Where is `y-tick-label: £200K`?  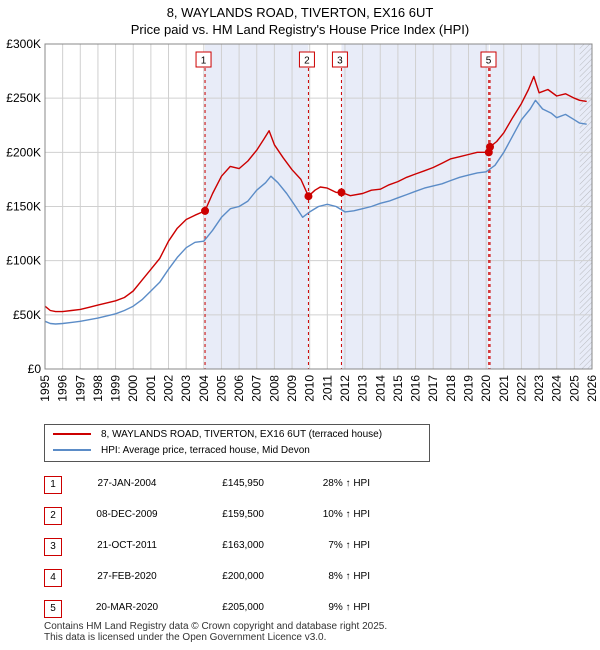 y-tick-label: £200K is located at coordinates (23, 152).